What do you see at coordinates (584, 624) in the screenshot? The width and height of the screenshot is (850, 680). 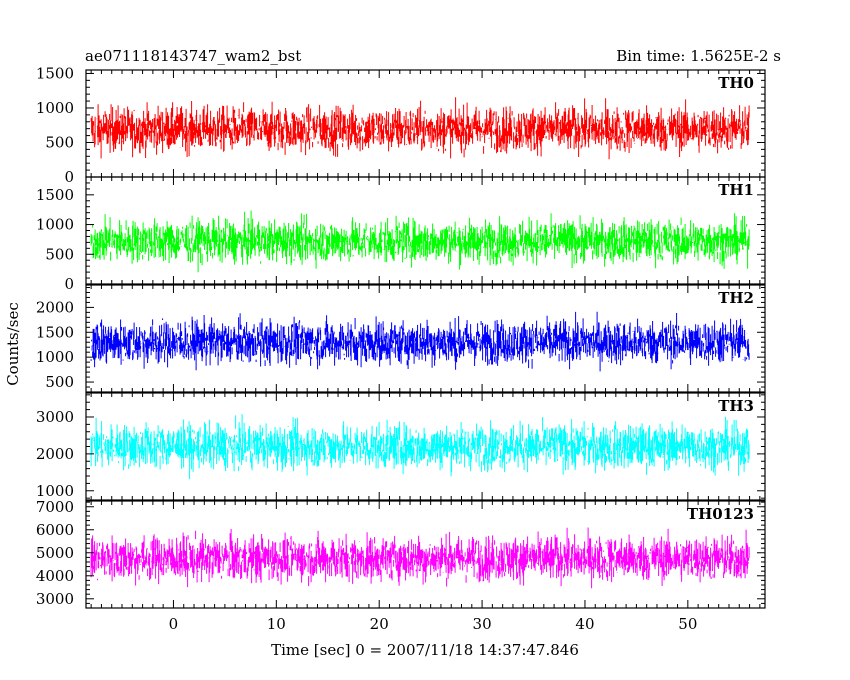 I see `x-tick-label: 40` at bounding box center [584, 624].